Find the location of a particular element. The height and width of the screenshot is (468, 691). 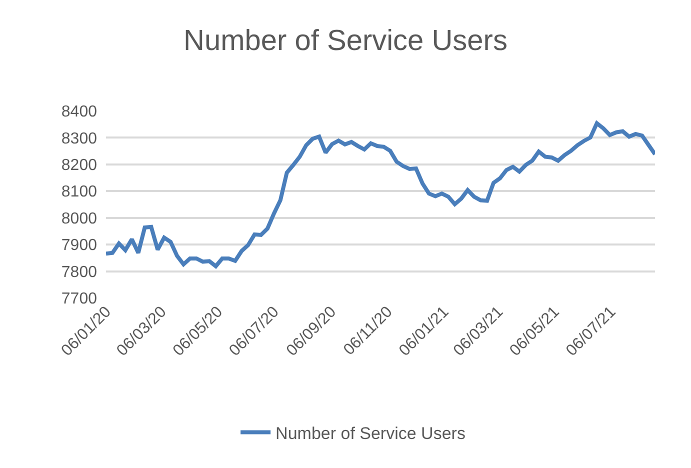

legend-label: Number of Service Users is located at coordinates (371, 433).